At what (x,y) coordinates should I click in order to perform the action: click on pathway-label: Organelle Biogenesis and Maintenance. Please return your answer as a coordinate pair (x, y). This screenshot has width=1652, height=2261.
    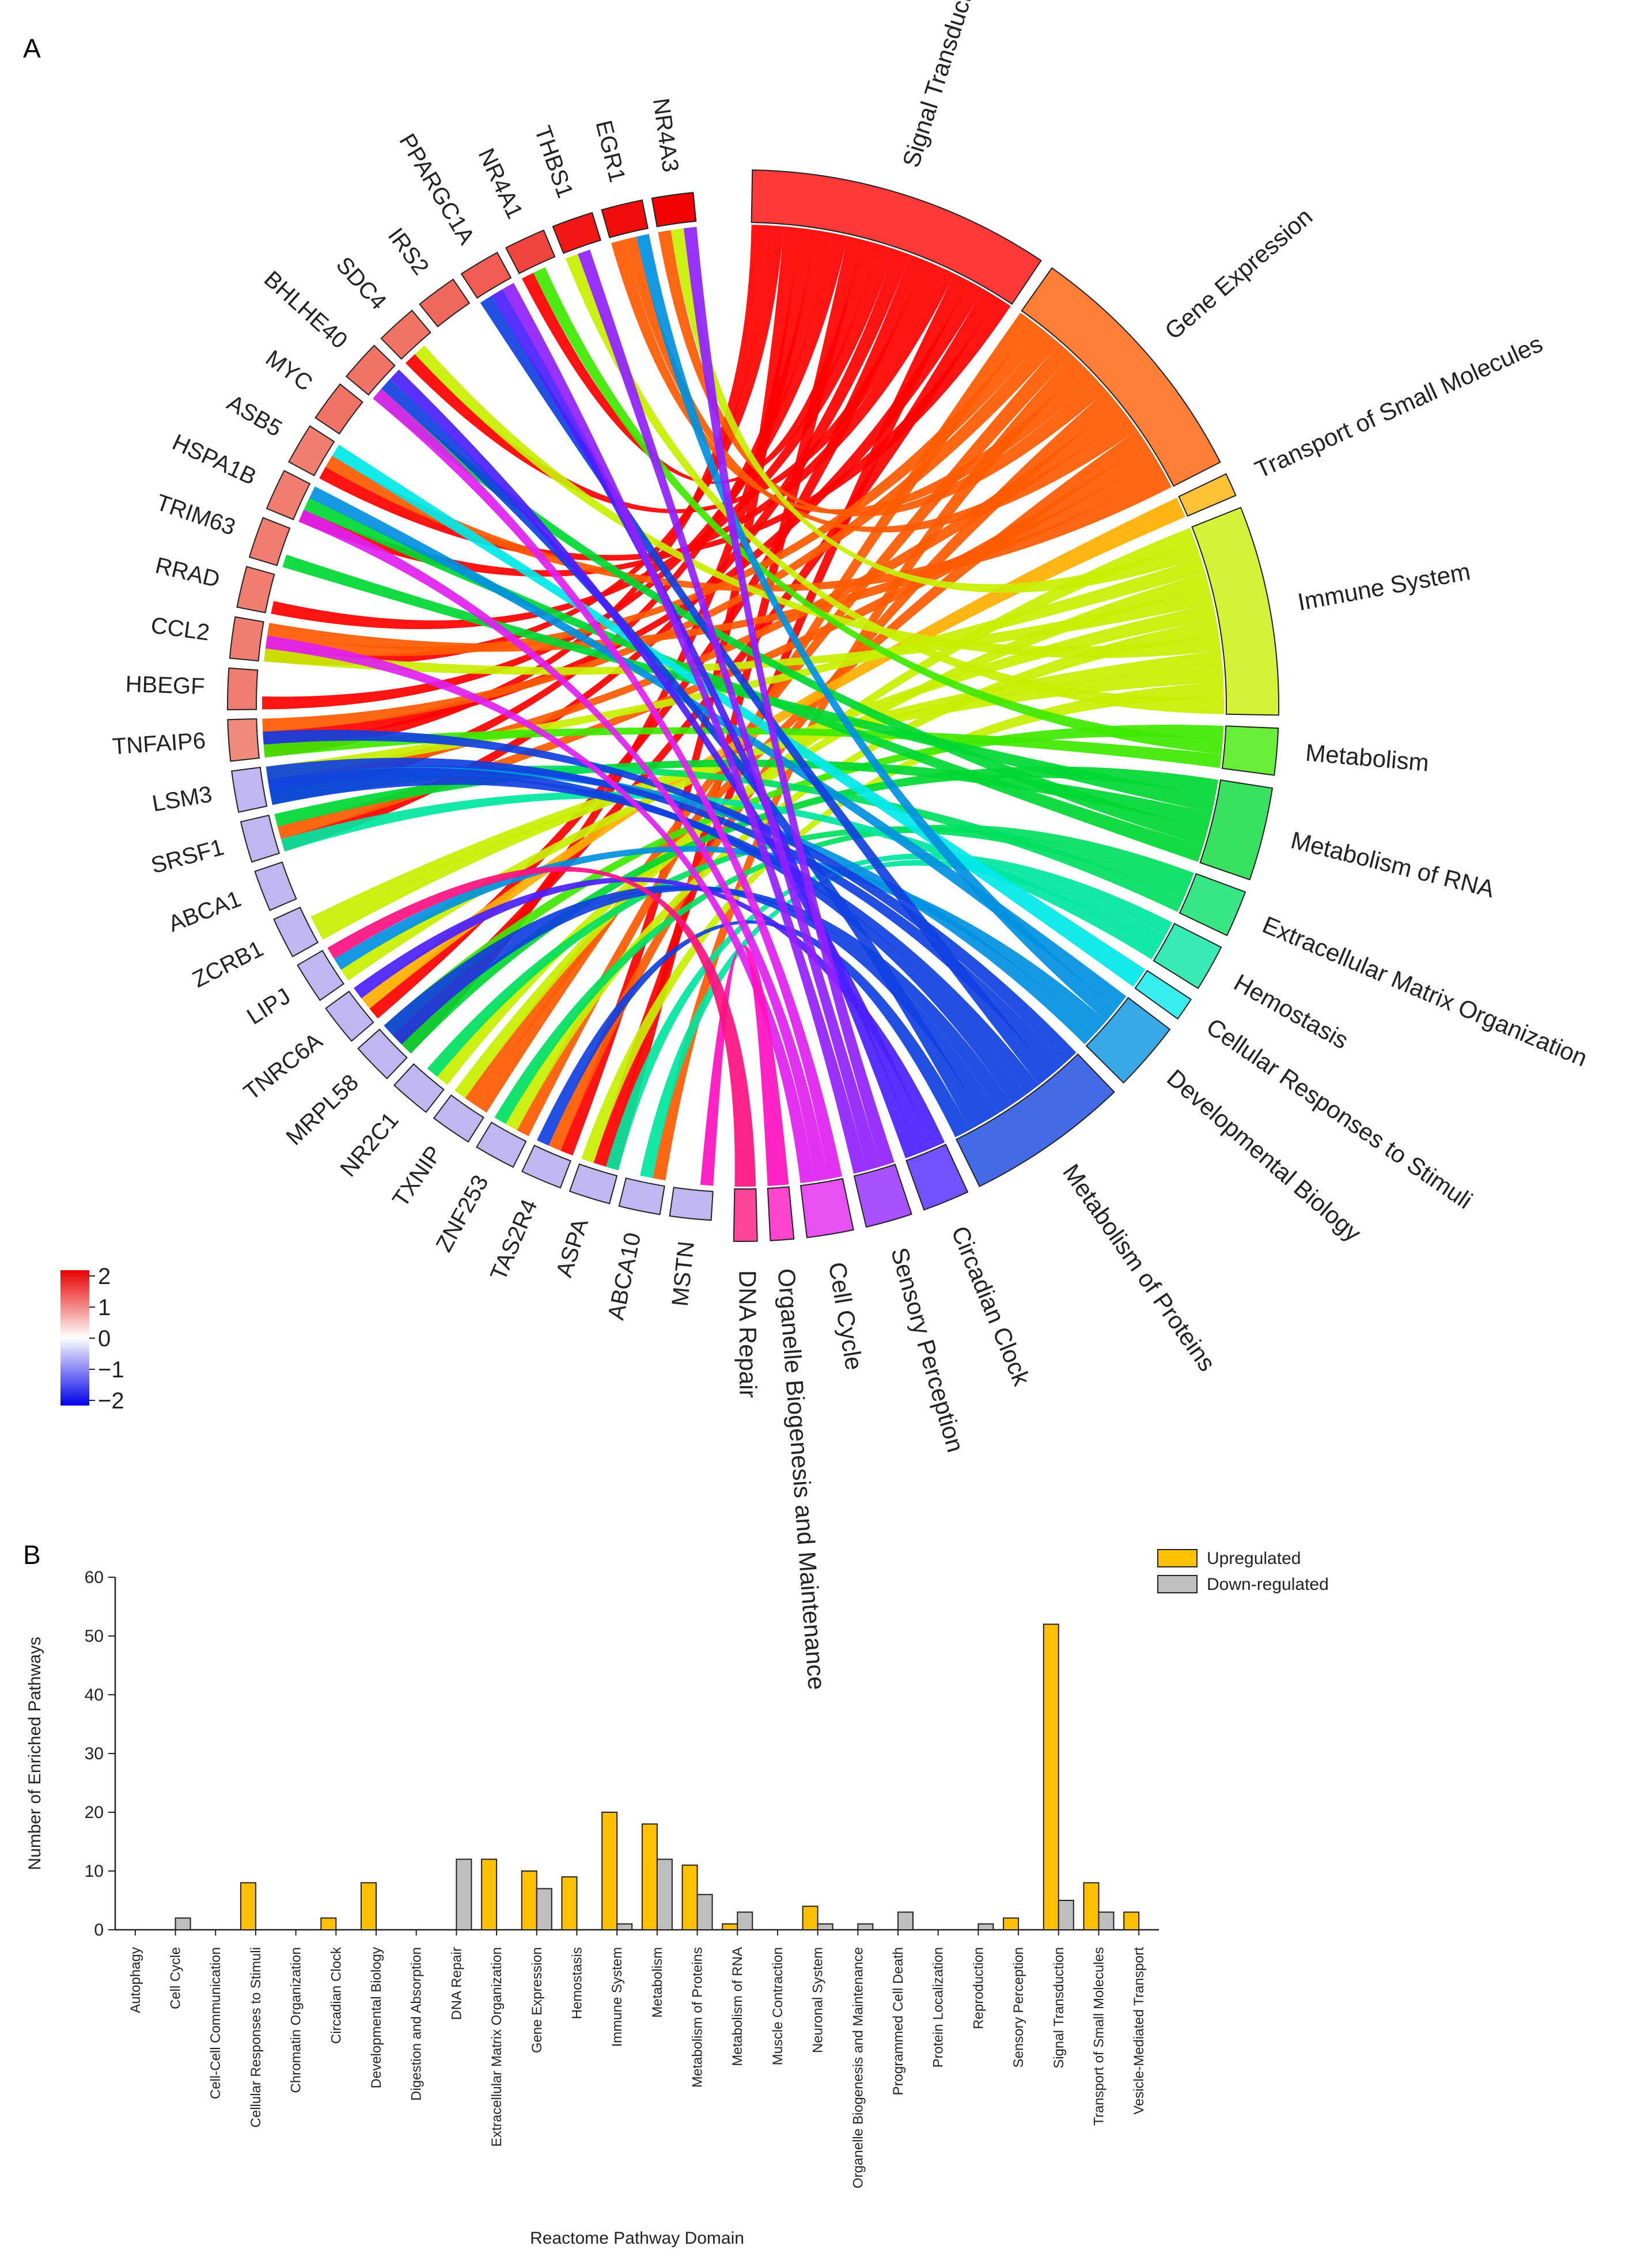
    Looking at the image, I should click on (801, 1479).